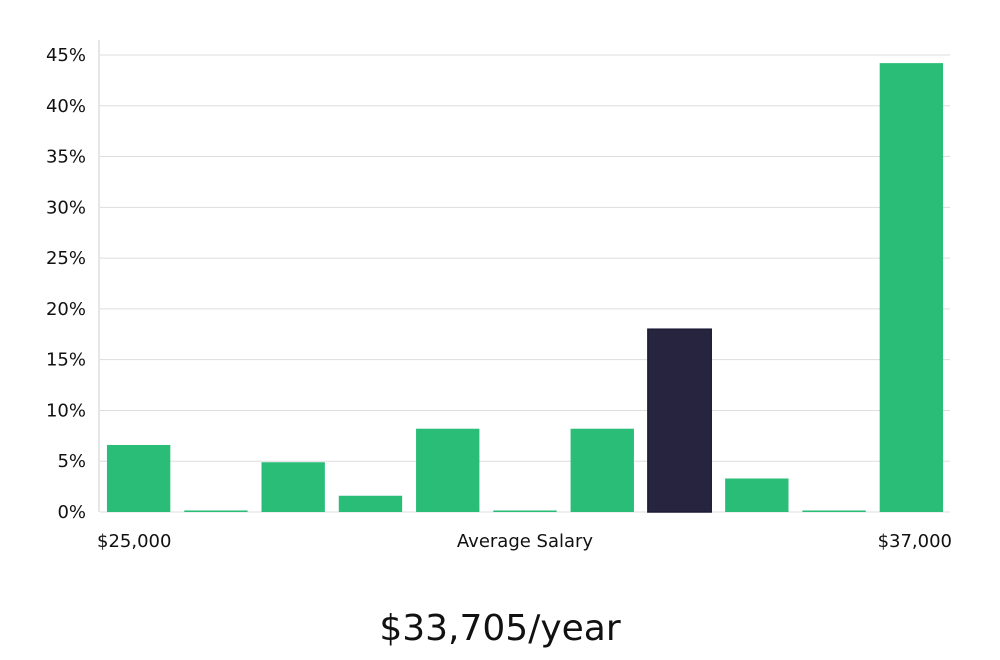 The width and height of the screenshot is (1000, 660). I want to click on x-axis-title: Average Salary, so click(525, 541).